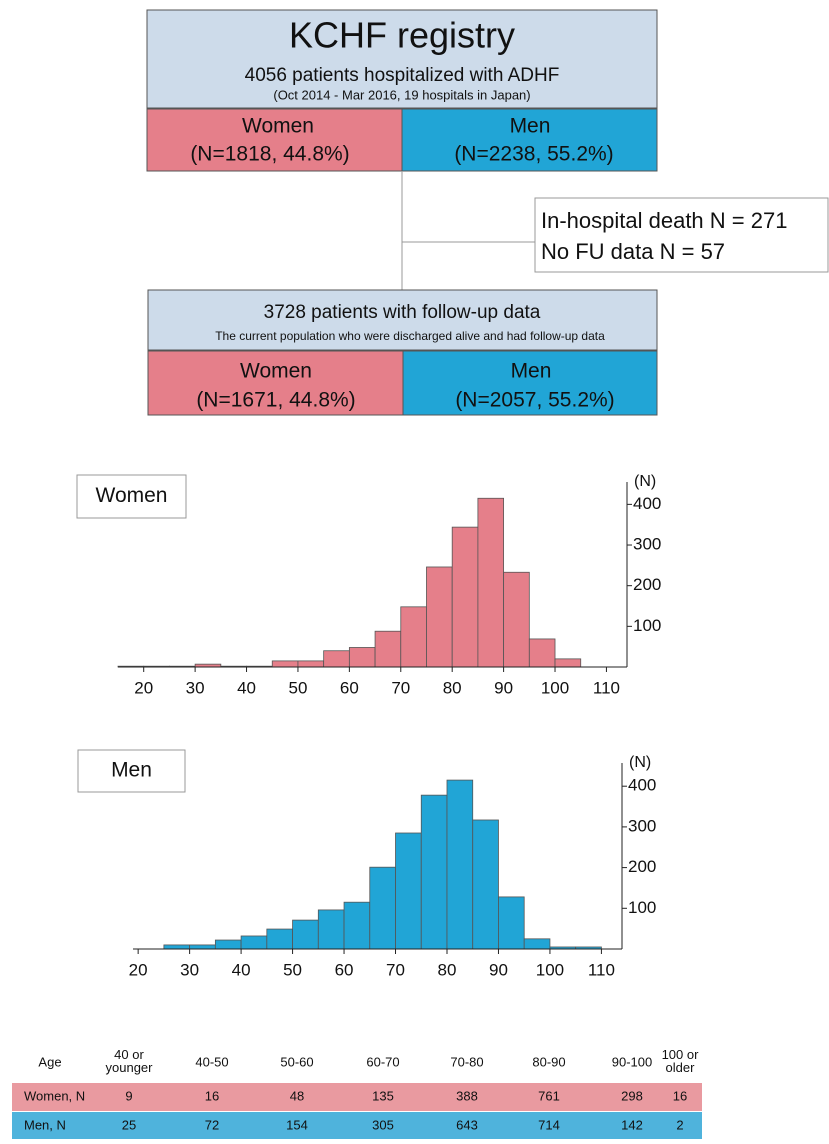  Describe the element at coordinates (402, 312) in the screenshot. I see `followup-title: 3728 patients with follow-up data` at that location.